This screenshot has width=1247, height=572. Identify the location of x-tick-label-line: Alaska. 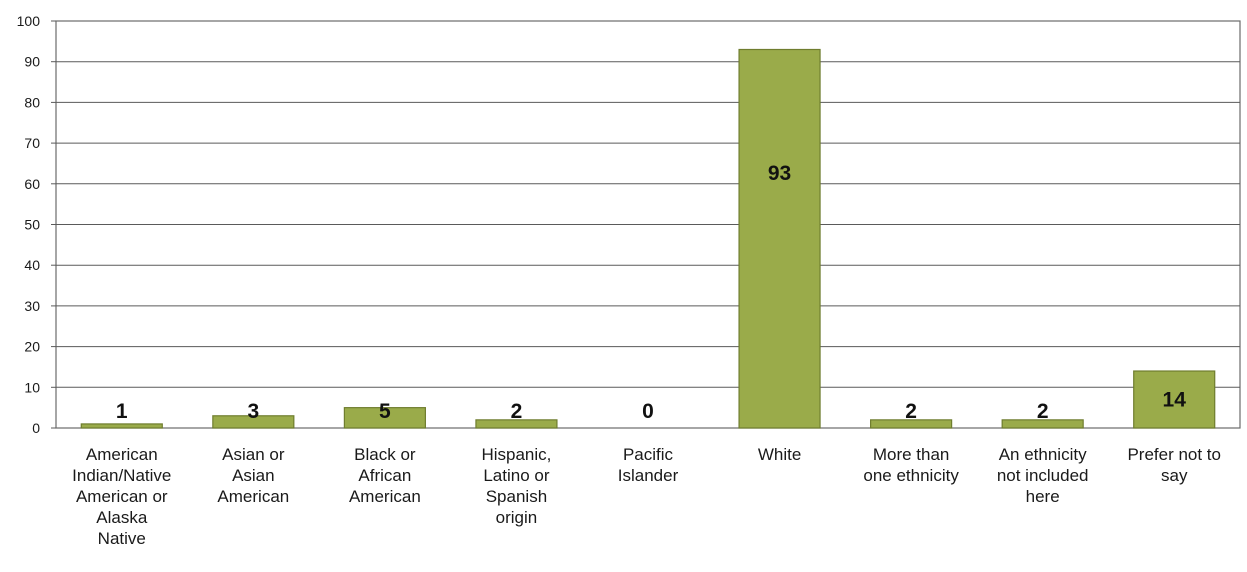
(122, 517).